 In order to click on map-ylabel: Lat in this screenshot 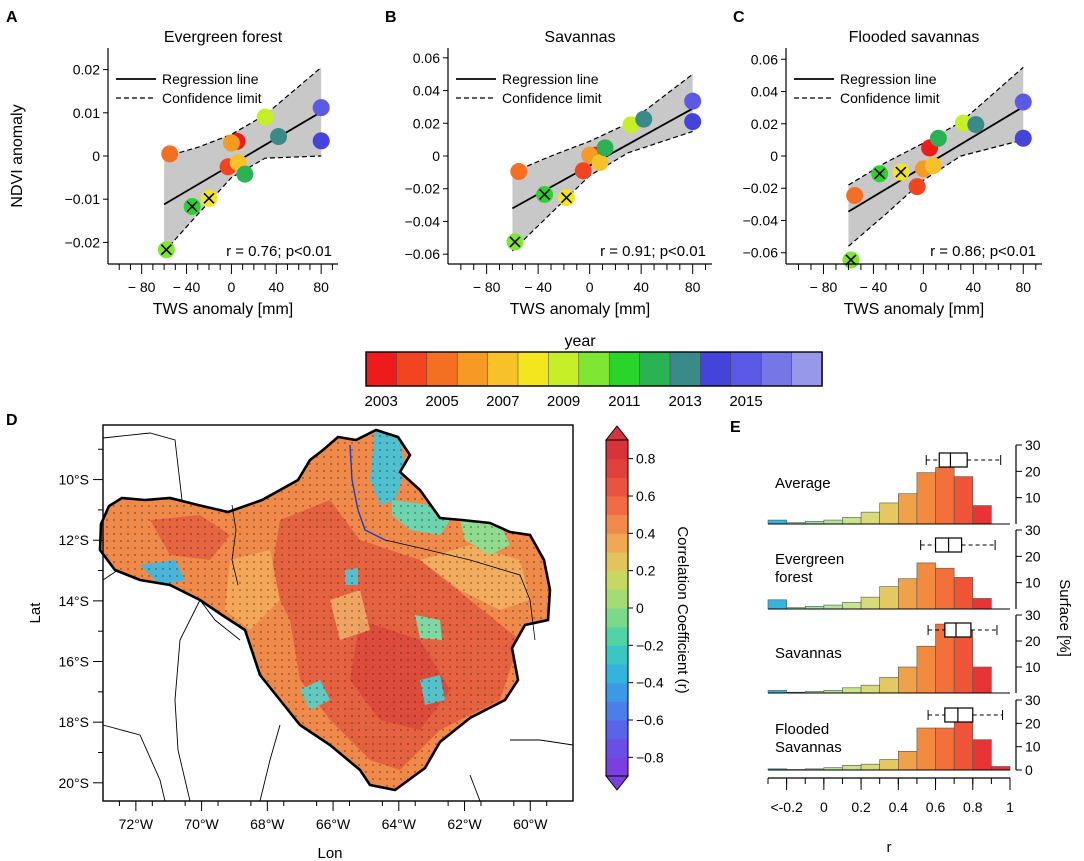, I will do `click(35, 613)`.